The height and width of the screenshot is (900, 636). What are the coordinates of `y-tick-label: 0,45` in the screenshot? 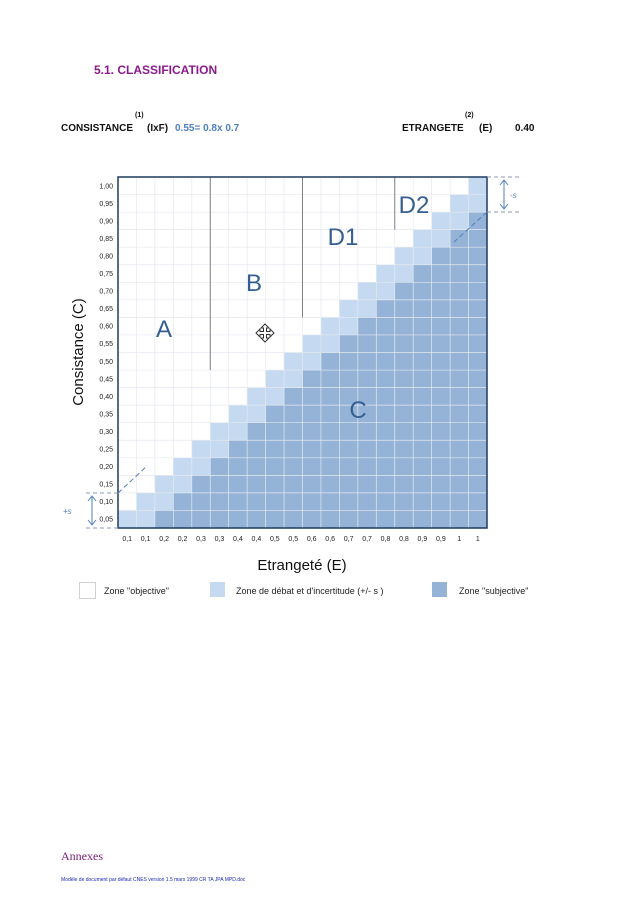 It's located at (106, 379).